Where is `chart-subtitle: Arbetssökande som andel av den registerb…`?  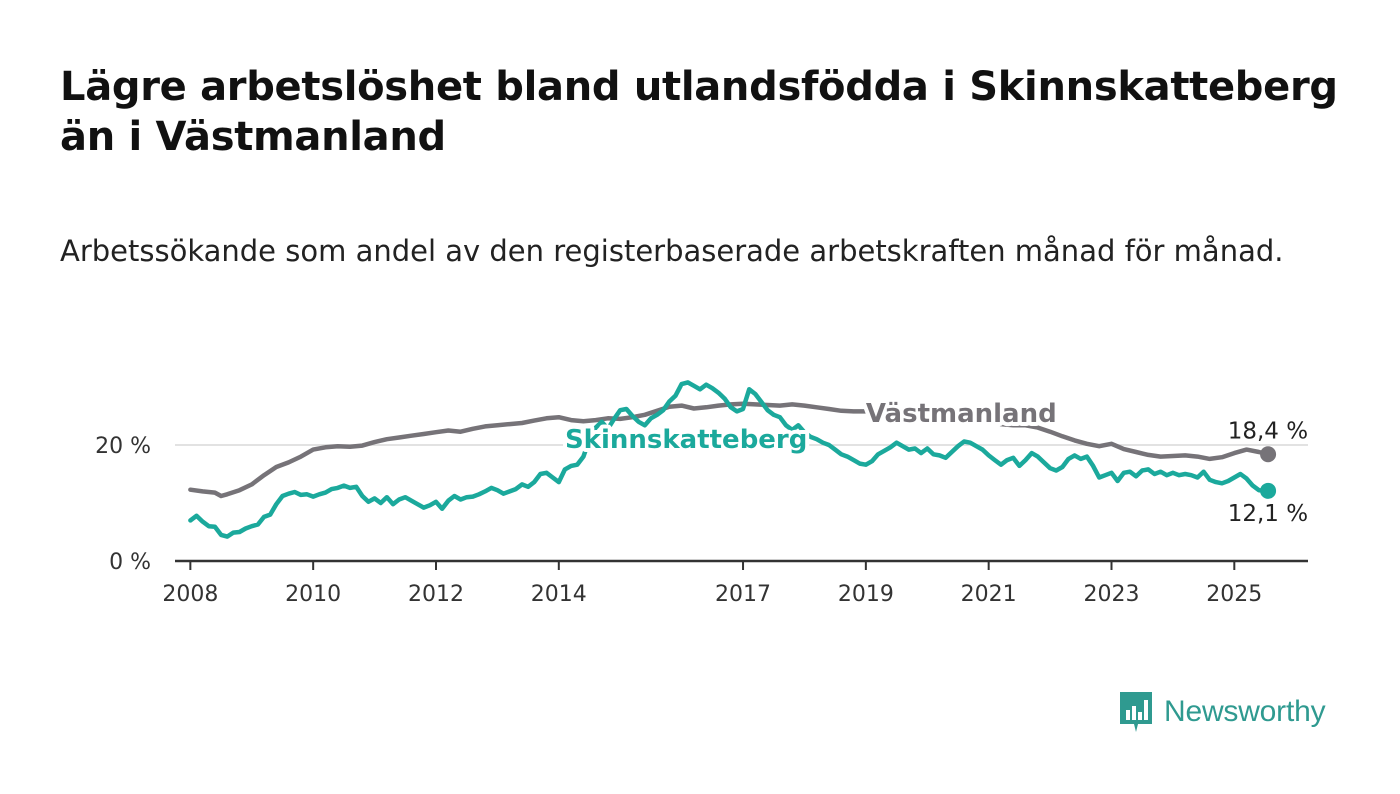 chart-subtitle: Arbetssökande som andel av den registerb… is located at coordinates (672, 251).